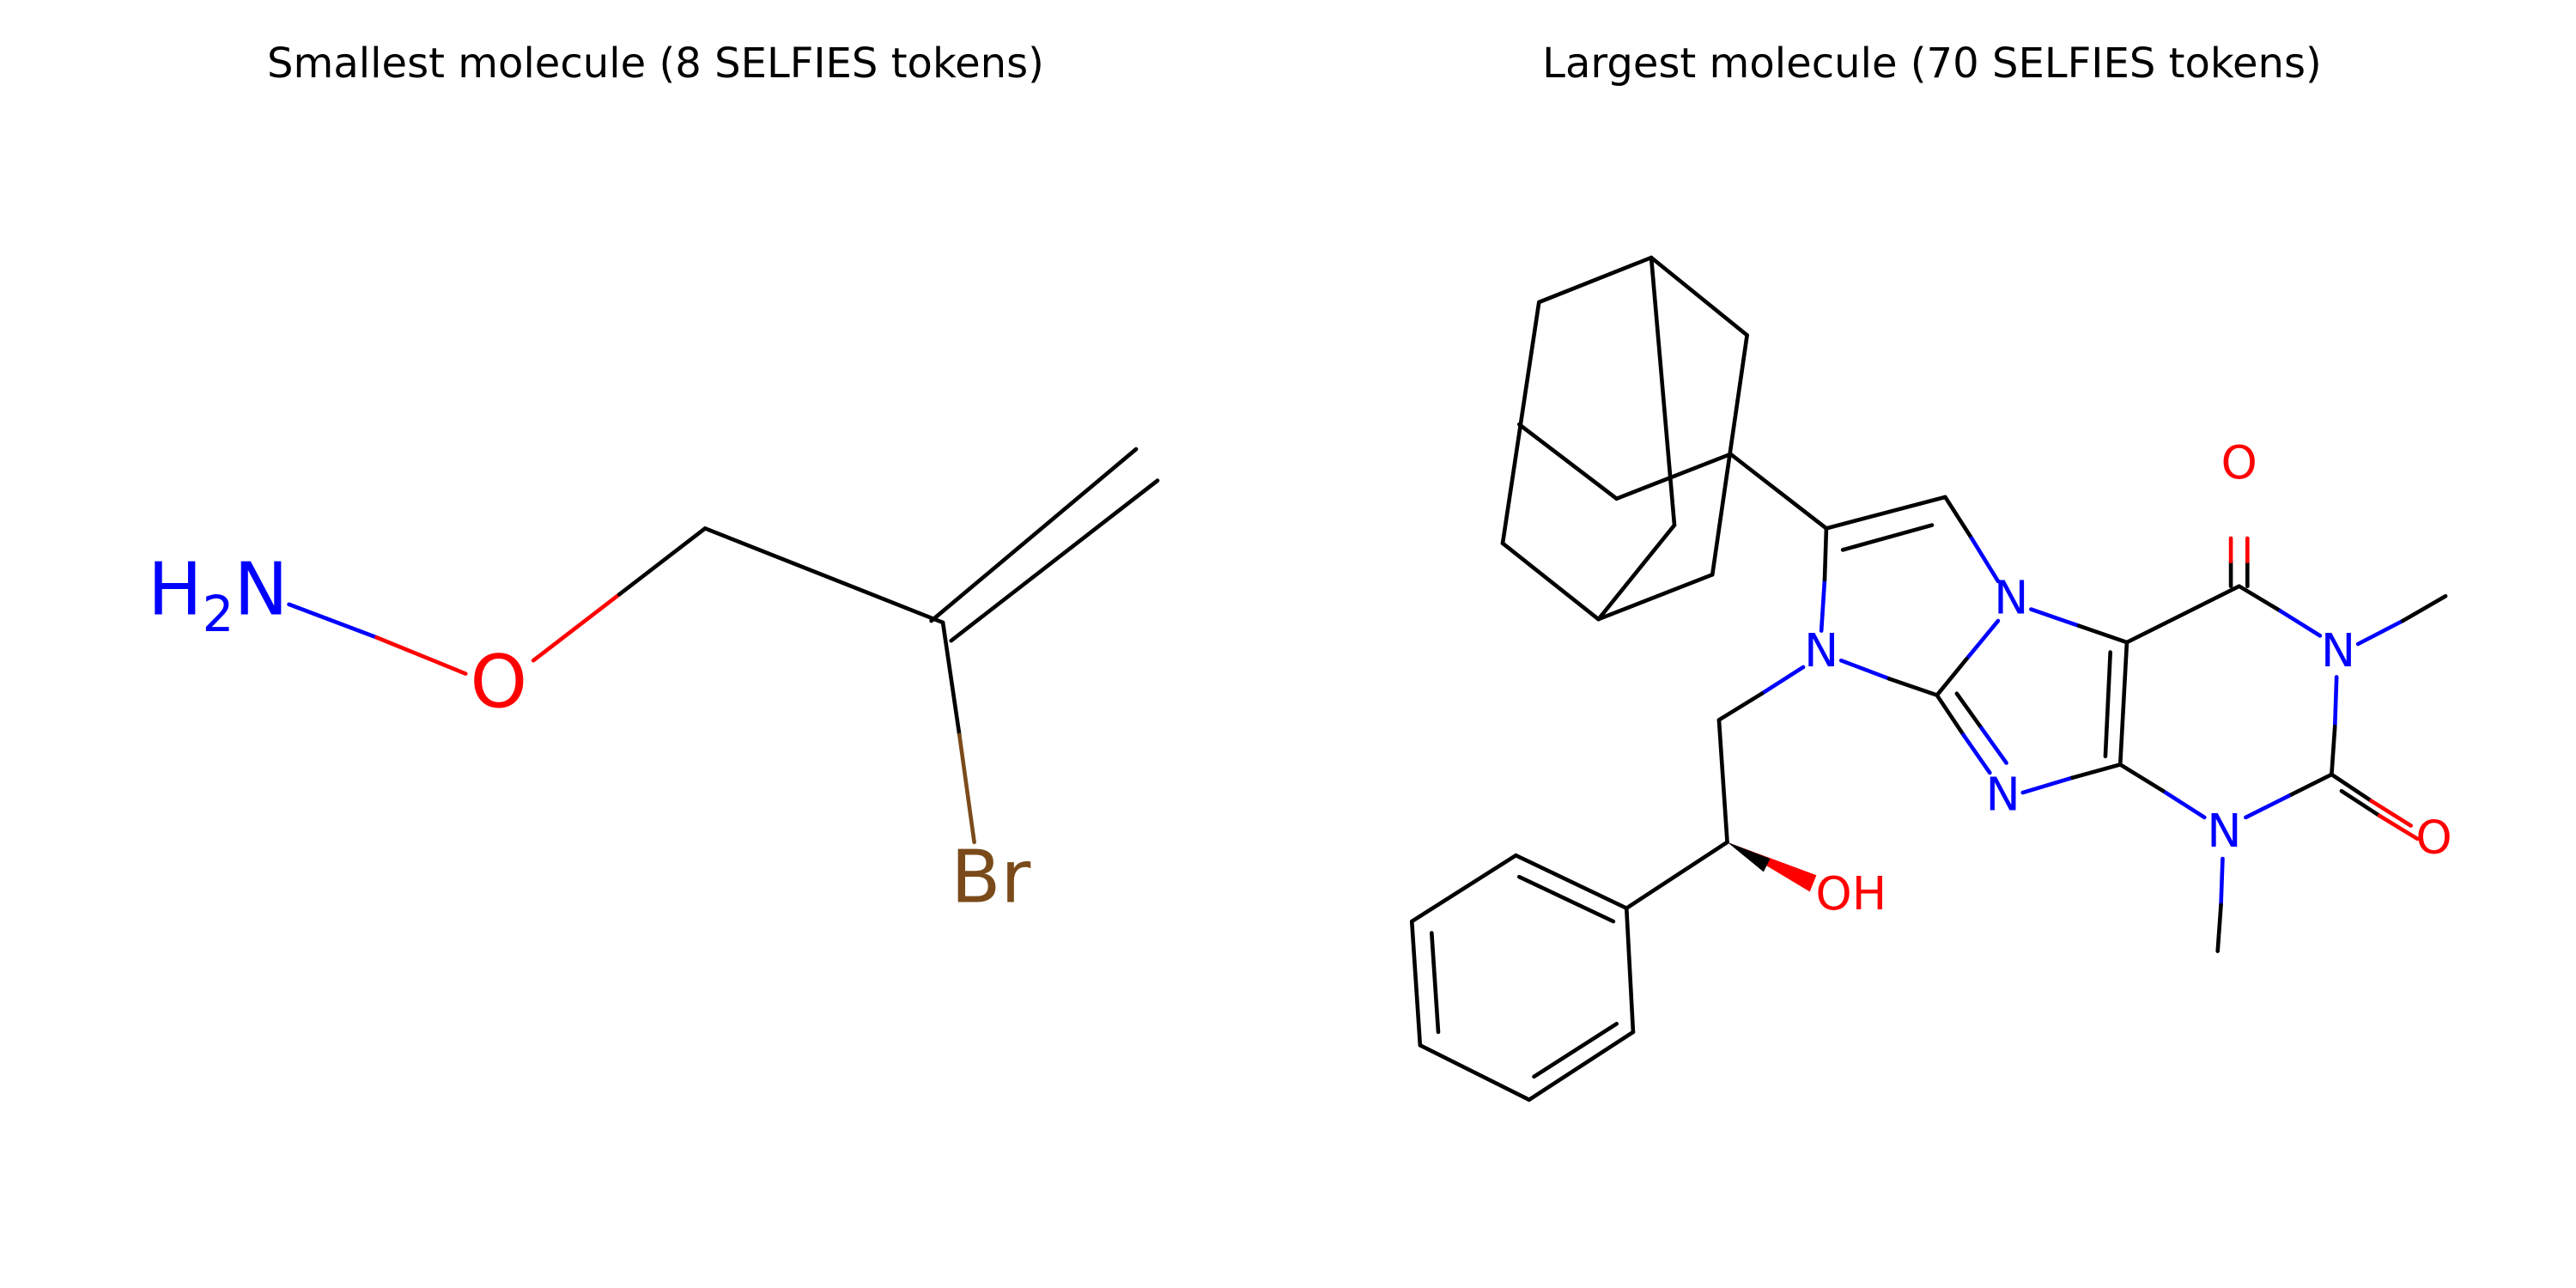 This screenshot has width=2576, height=1288. I want to click on atom-label: Br, so click(991, 876).